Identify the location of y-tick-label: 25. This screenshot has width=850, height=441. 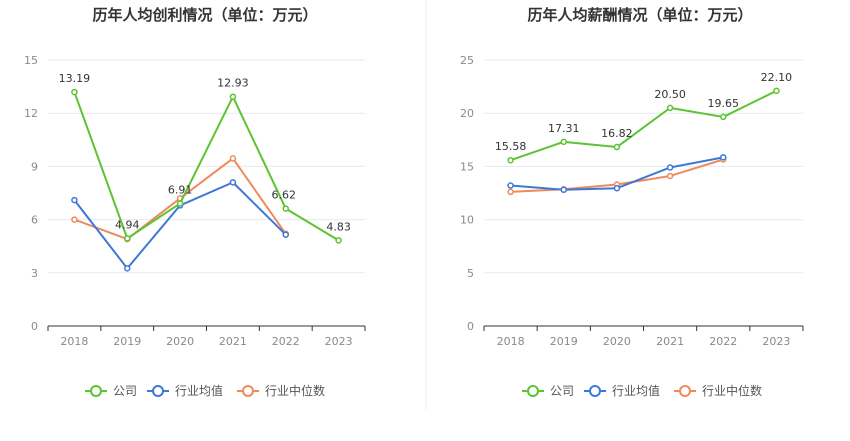
(467, 60).